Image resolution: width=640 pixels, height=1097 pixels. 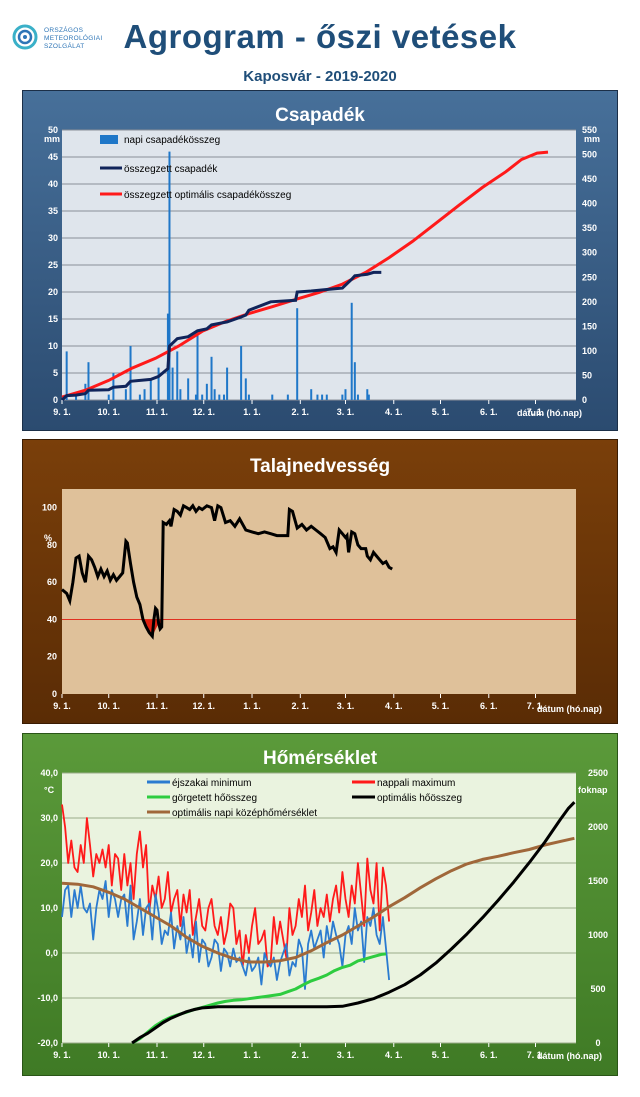 I want to click on soil-xtick-label: 11. 1., so click(x=157, y=706).